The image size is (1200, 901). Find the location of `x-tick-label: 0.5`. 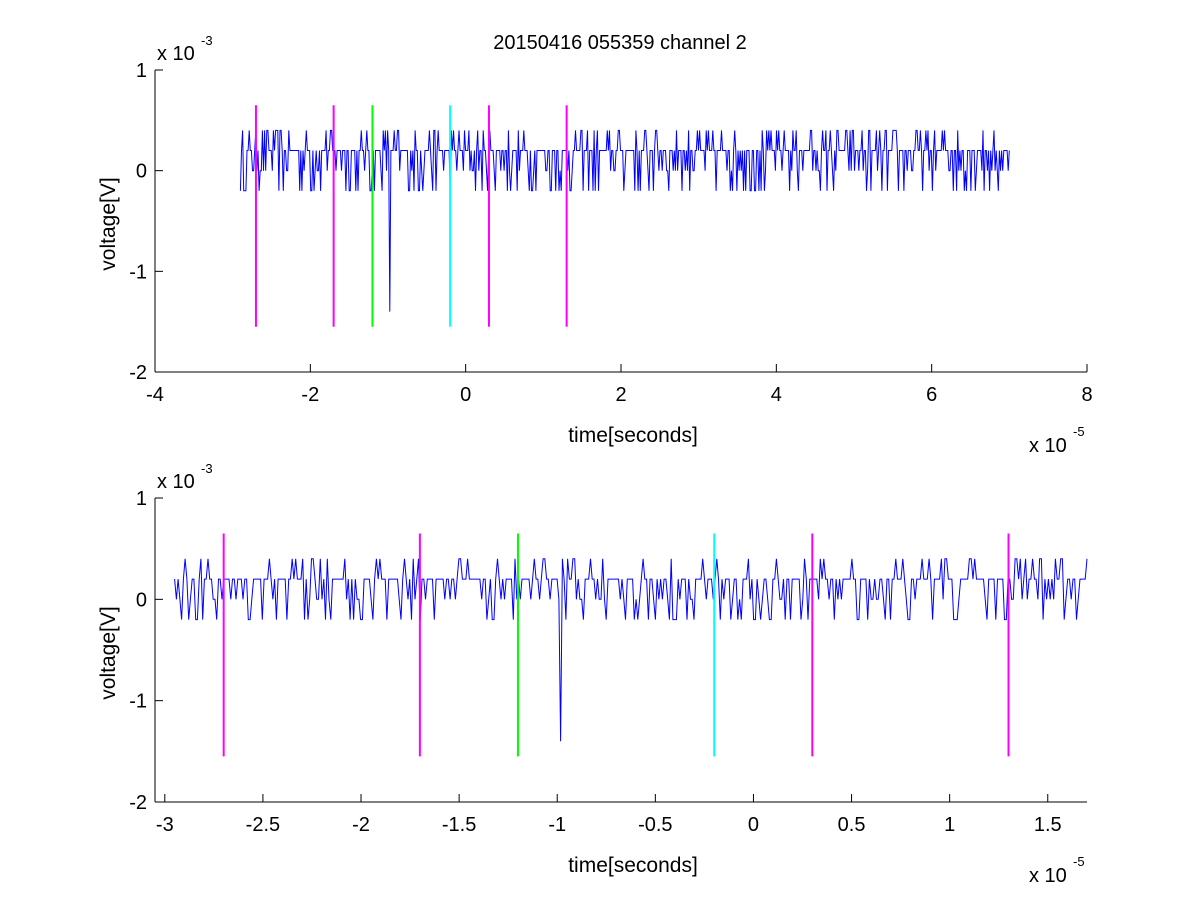

x-tick-label: 0.5 is located at coordinates (852, 825).